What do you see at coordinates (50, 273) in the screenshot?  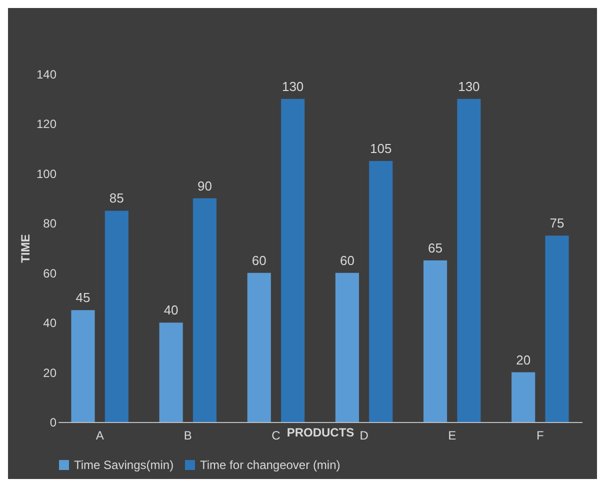 I see `y-tick-label: 60` at bounding box center [50, 273].